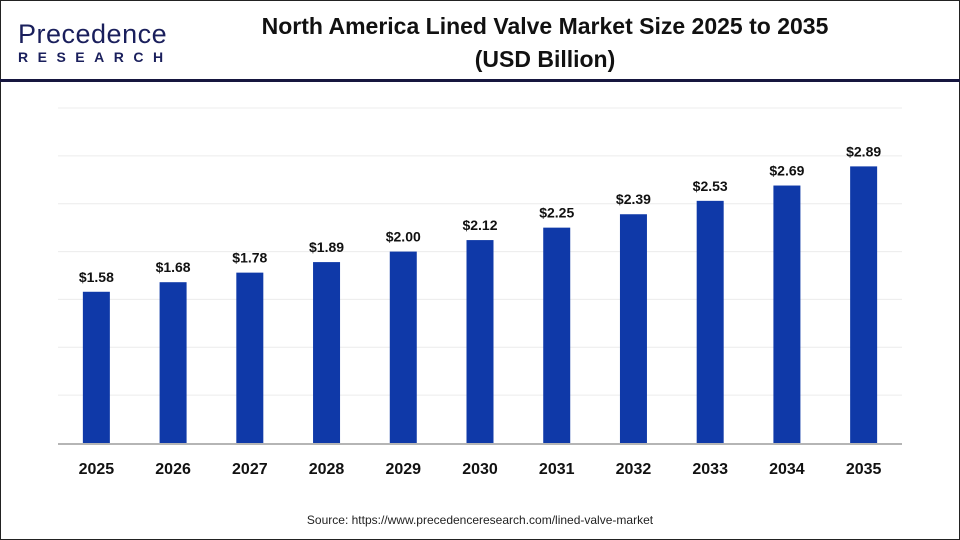 This screenshot has width=960, height=540. What do you see at coordinates (173, 267) in the screenshot?
I see `data-label: $1.68` at bounding box center [173, 267].